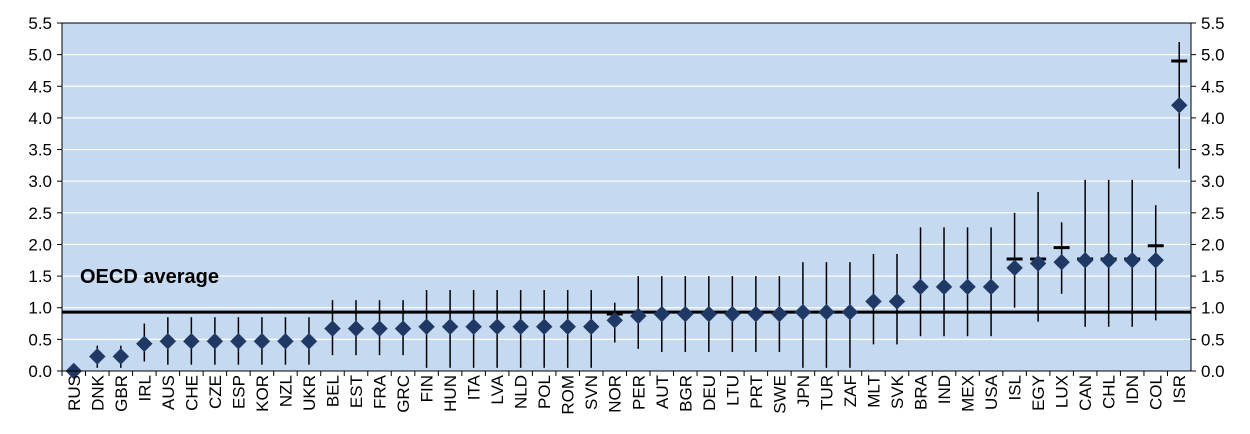 The image size is (1250, 434). I want to click on x-tick-label-hun: HUN, so click(450, 393).